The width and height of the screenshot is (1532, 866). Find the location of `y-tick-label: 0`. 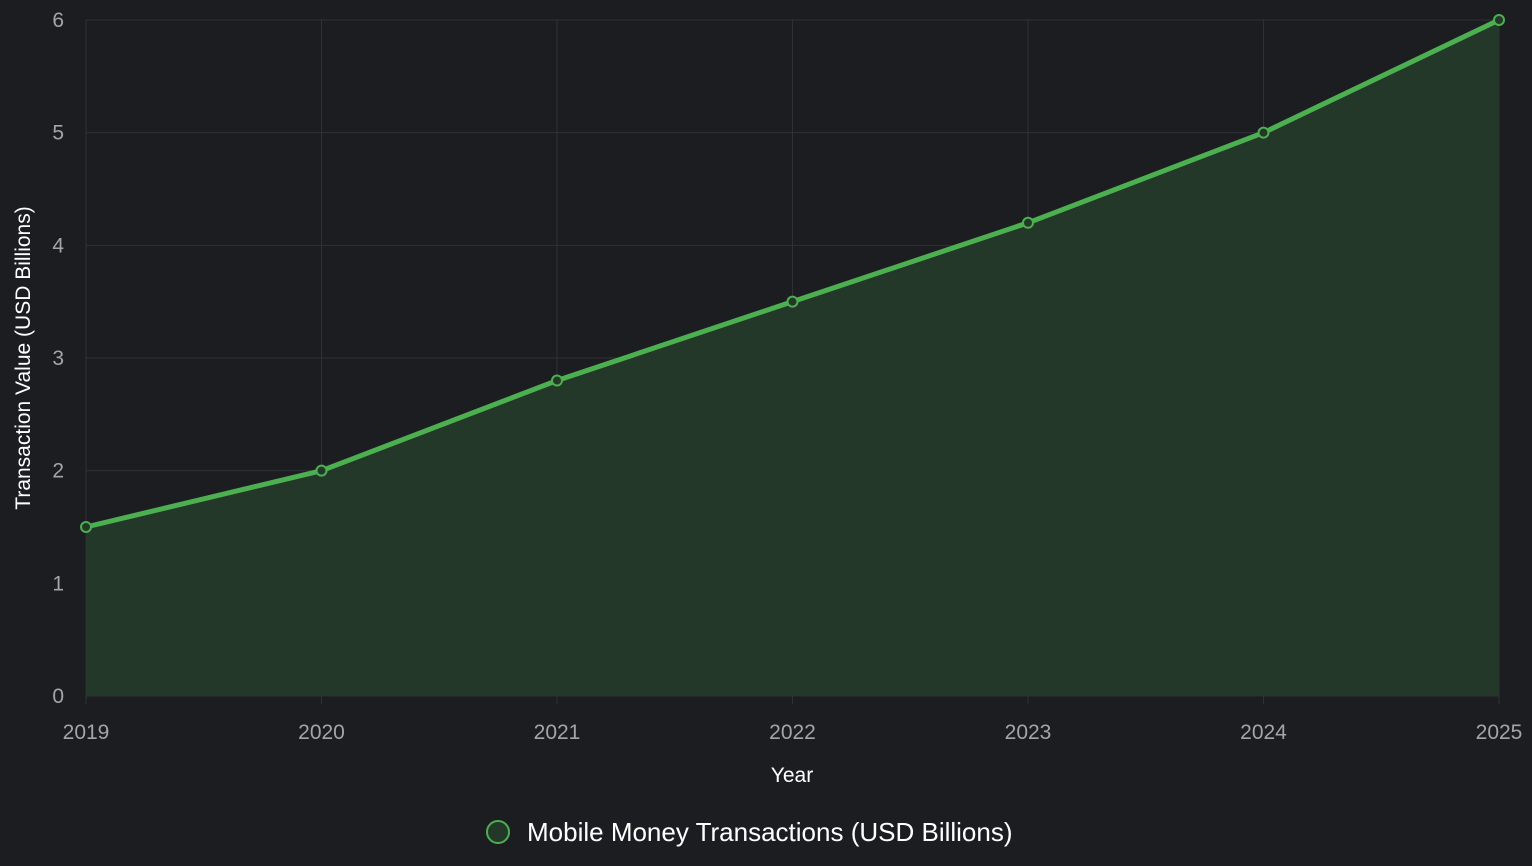

y-tick-label: 0 is located at coordinates (58, 696).